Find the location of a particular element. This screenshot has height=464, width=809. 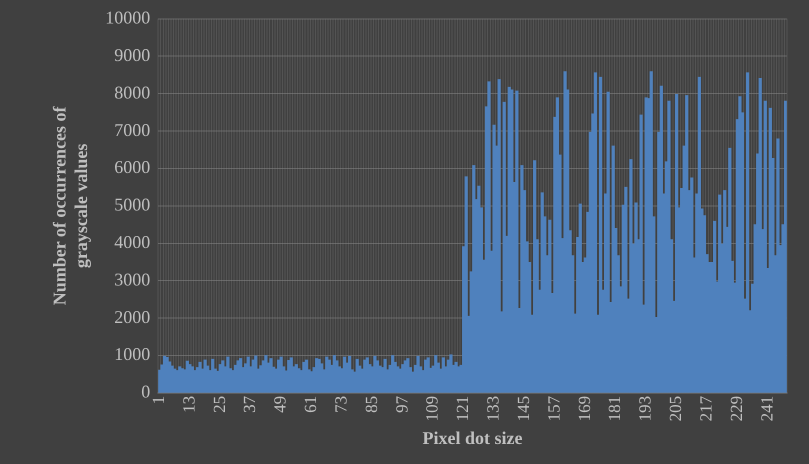

y-tick-label: 6000 is located at coordinates (132, 167).